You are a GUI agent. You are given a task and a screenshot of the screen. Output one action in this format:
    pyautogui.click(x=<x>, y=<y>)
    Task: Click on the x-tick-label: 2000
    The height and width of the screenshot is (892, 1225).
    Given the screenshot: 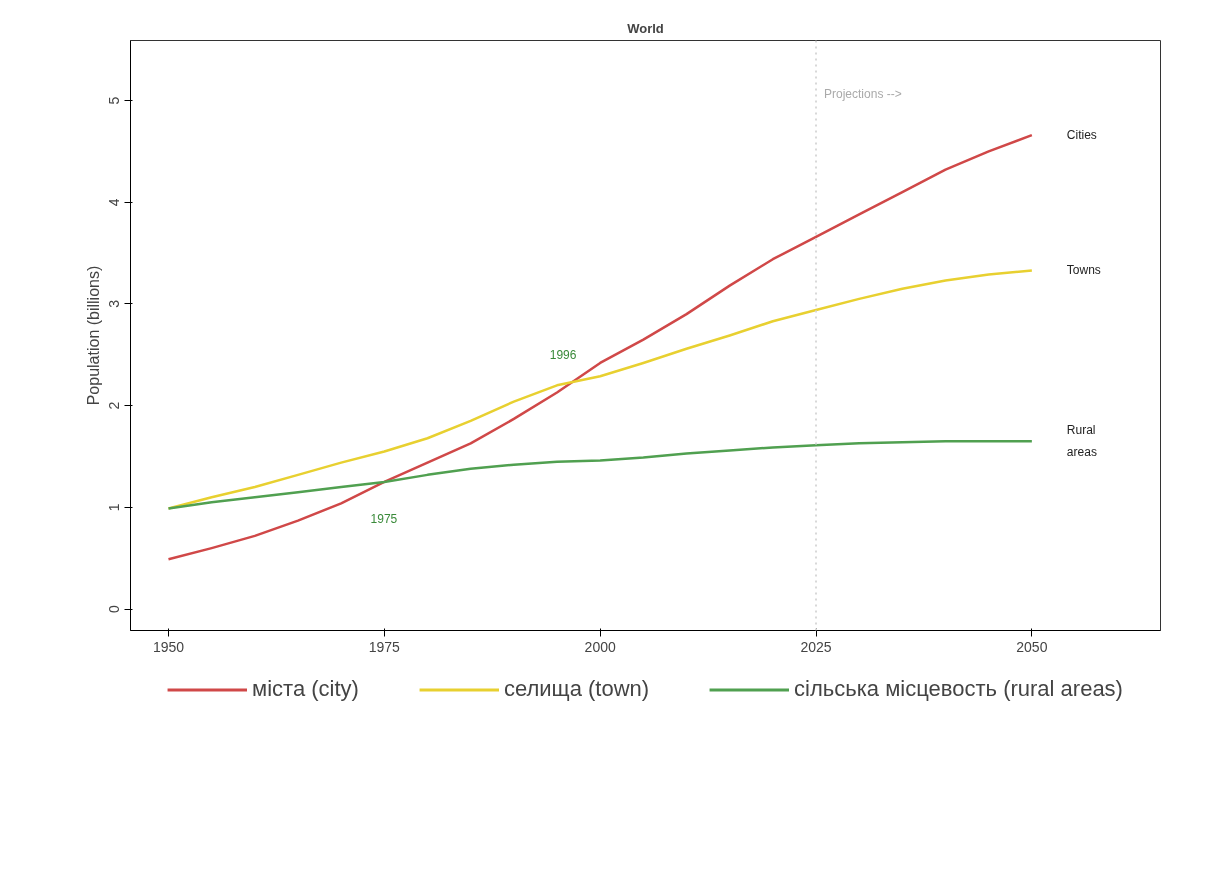 What is the action you would take?
    pyautogui.click(x=600, y=646)
    